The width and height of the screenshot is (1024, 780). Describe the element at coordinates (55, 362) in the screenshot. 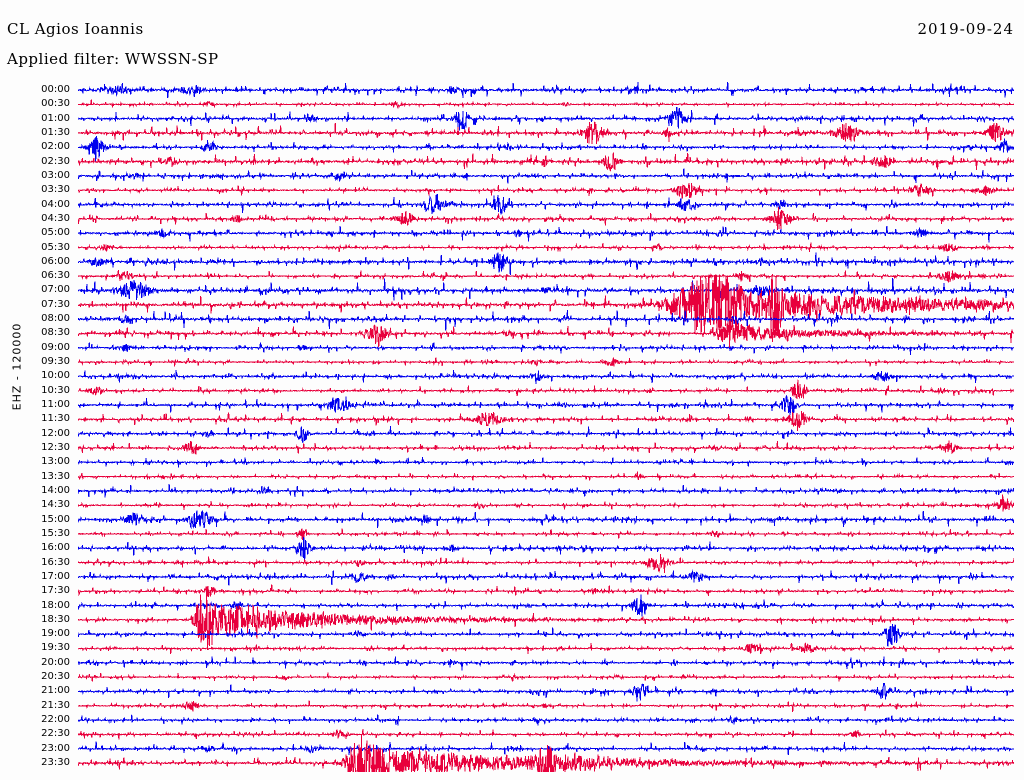

I see `time-axis-label: 09:30` at that location.